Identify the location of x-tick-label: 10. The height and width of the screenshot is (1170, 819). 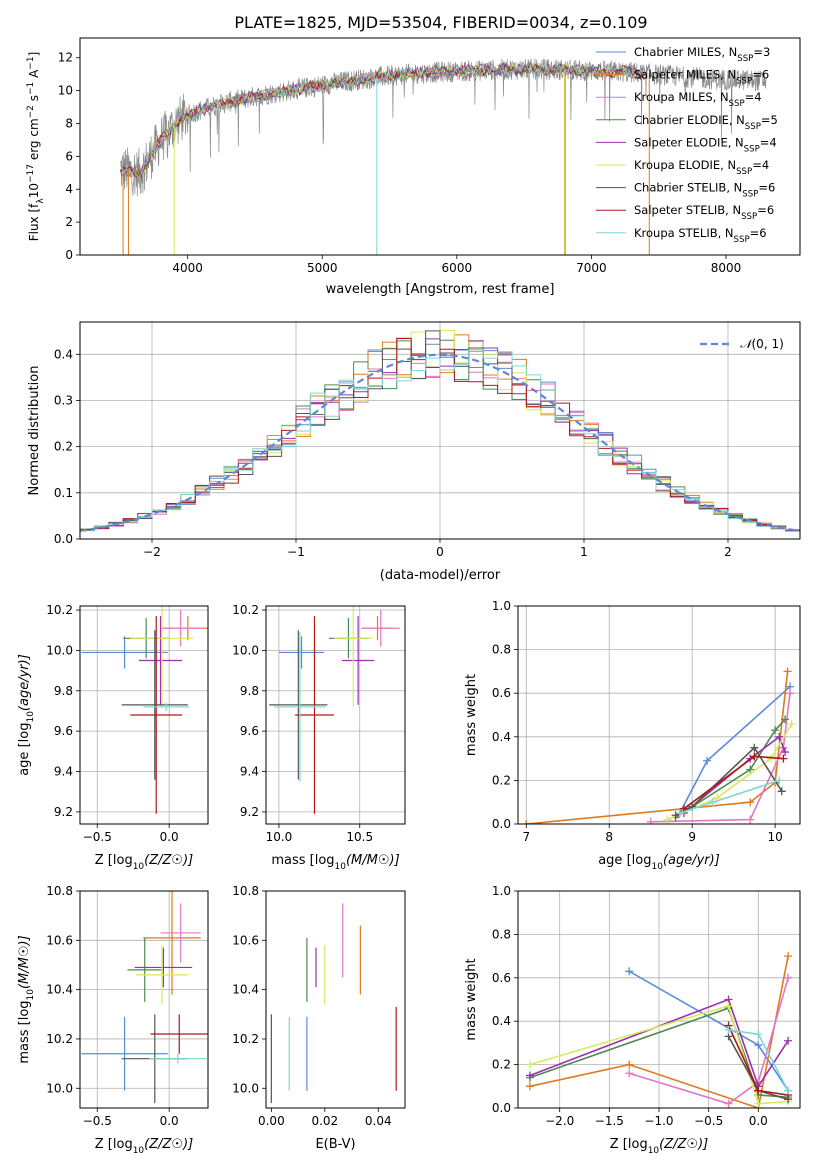
(774, 837).